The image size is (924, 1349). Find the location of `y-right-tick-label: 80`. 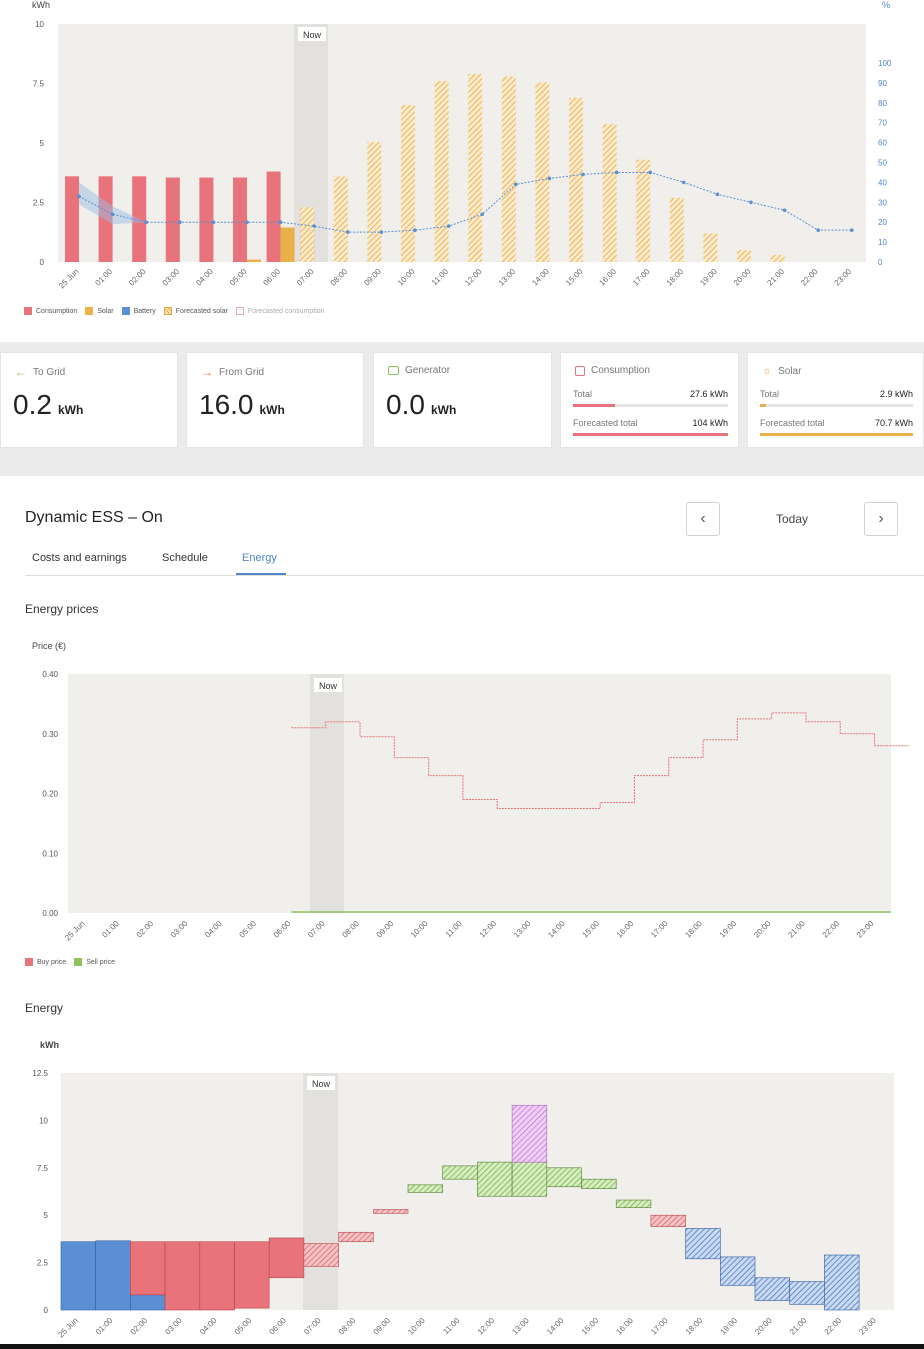

y-right-tick-label: 80 is located at coordinates (882, 103).